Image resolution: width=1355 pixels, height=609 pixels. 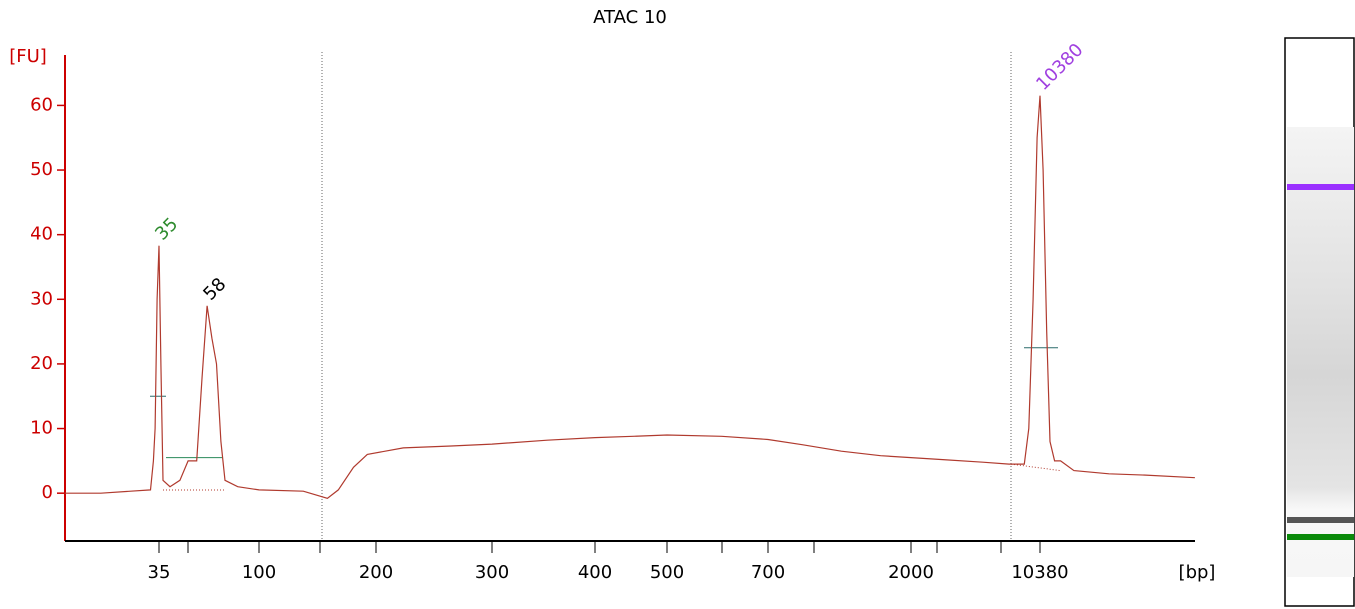 What do you see at coordinates (492, 572) in the screenshot?
I see `x-tick-label: 300` at bounding box center [492, 572].